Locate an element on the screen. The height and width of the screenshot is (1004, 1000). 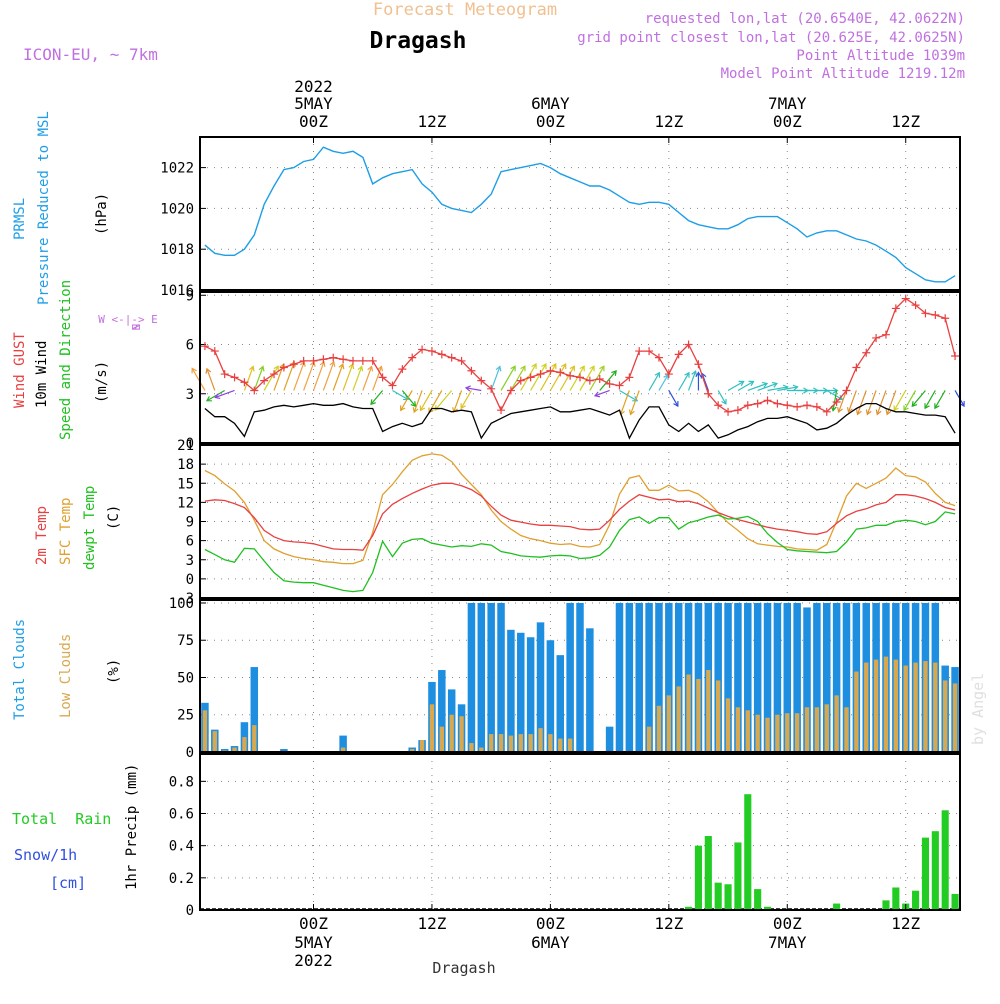
clouds-unit: (%) is located at coordinates (114, 671).